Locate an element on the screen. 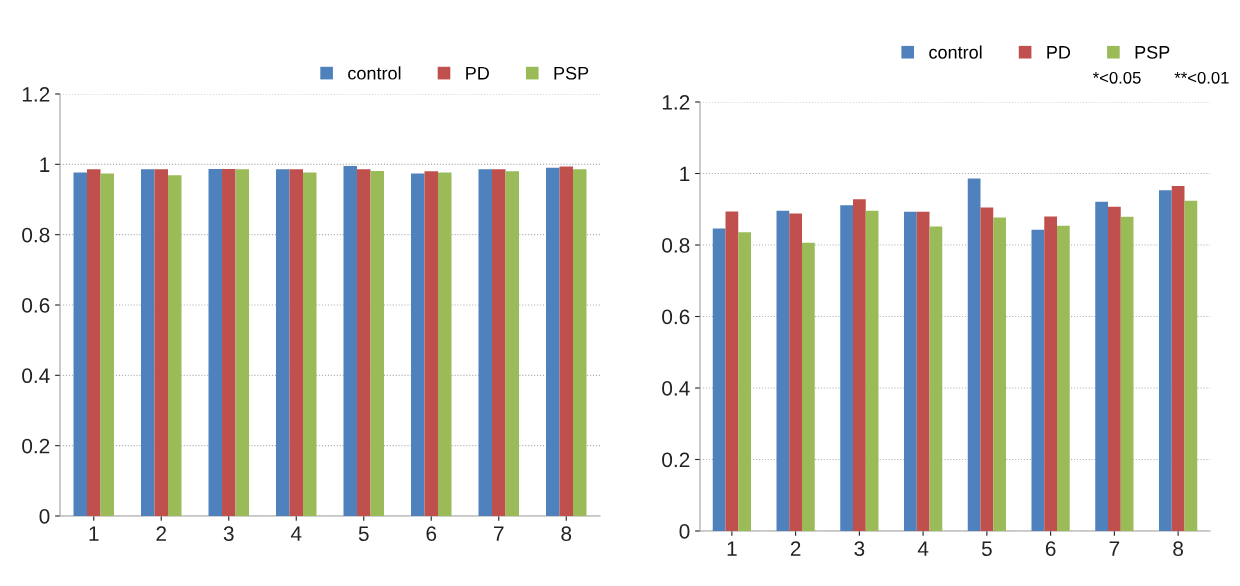 This screenshot has height=586, width=1240. text: **<0.01 is located at coordinates (1201, 77).